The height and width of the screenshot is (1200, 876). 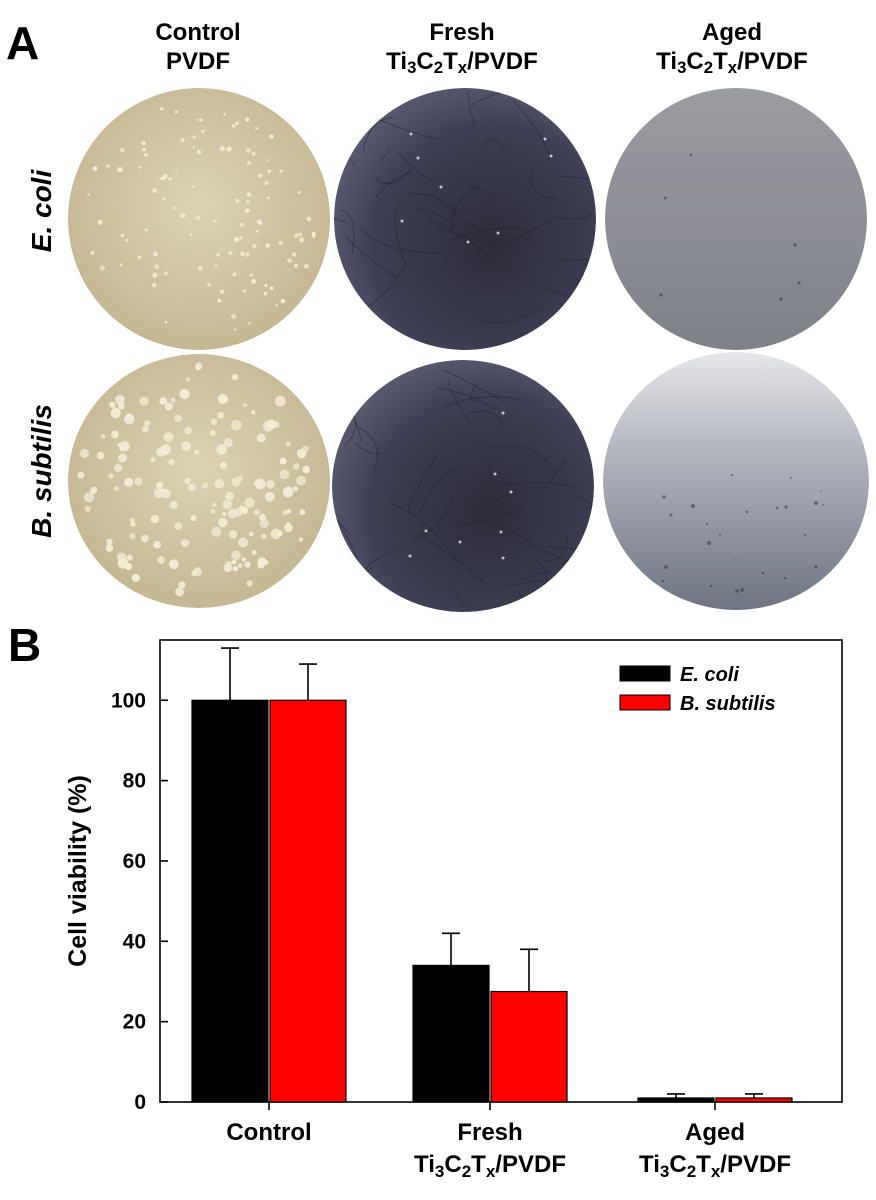 What do you see at coordinates (728, 704) in the screenshot?
I see `legend-label: B. subtilis` at bounding box center [728, 704].